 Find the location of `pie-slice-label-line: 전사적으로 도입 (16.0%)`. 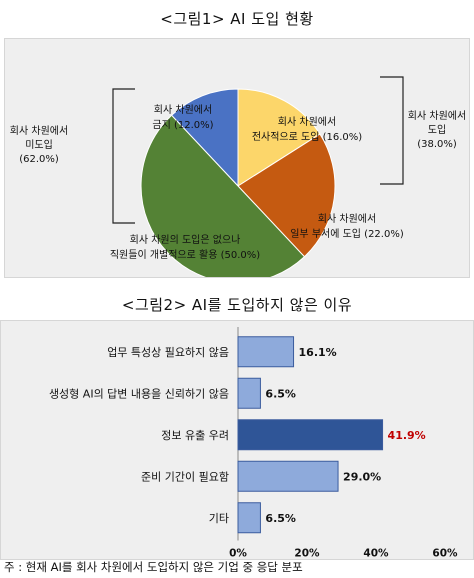

pie-slice-label-line: 전사적으로 도입 (16.0%) is located at coordinates (307, 136).